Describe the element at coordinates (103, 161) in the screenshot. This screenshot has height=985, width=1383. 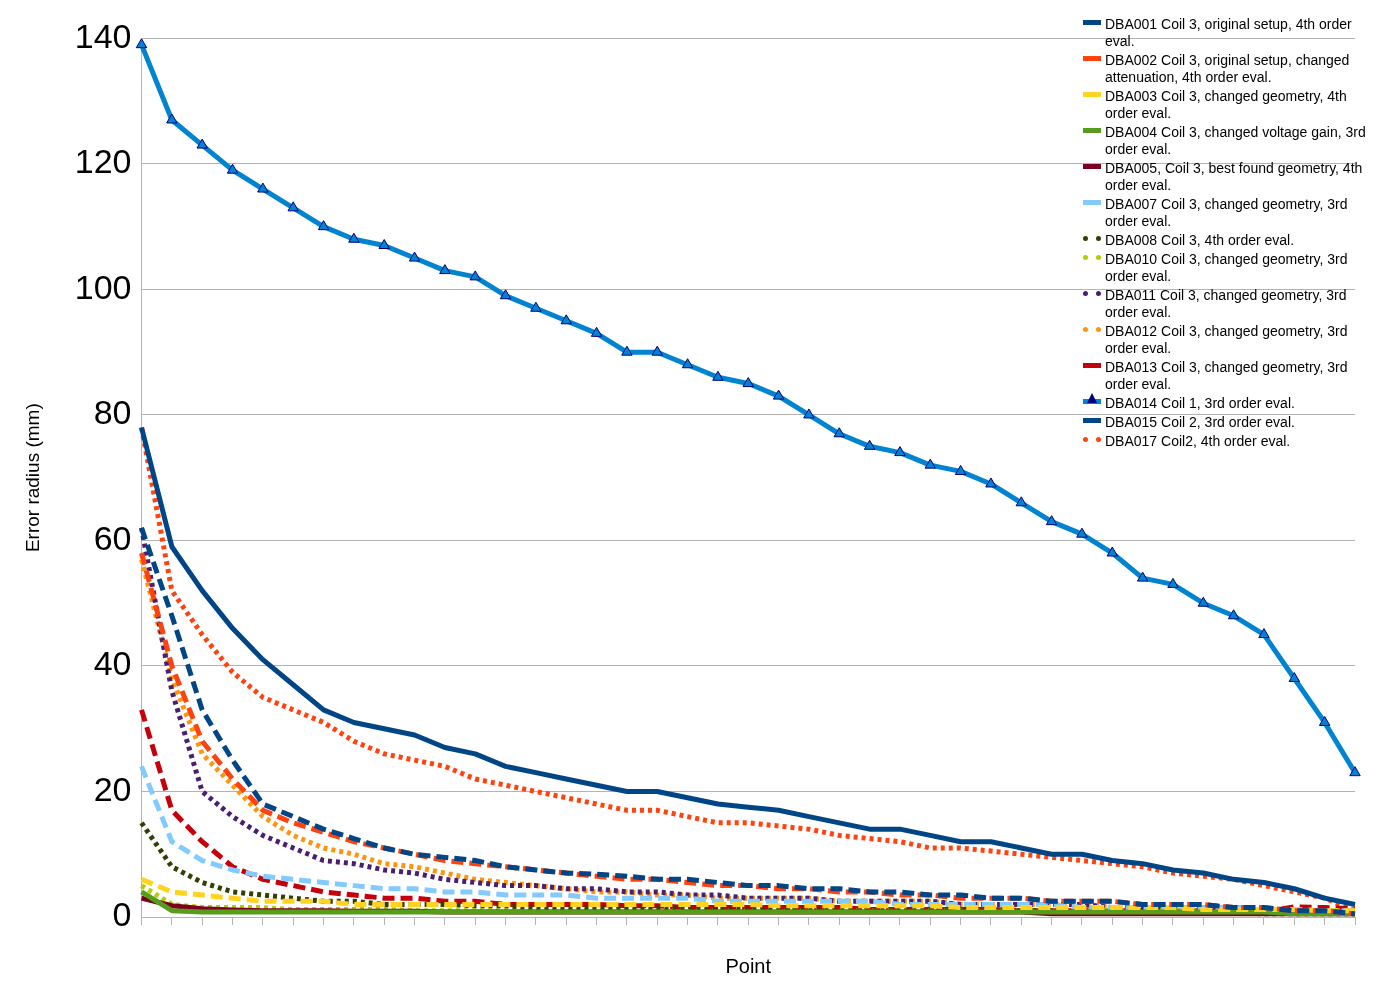
I see `y-tick-label: 120` at that location.